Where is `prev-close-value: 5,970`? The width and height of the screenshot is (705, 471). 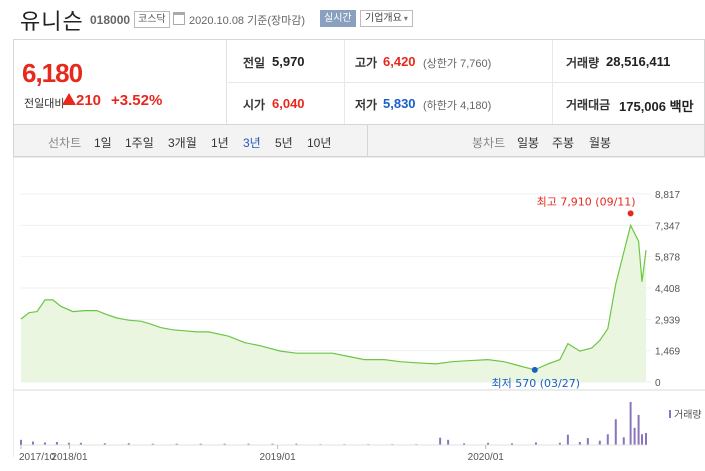 prev-close-value: 5,970 is located at coordinates (288, 61).